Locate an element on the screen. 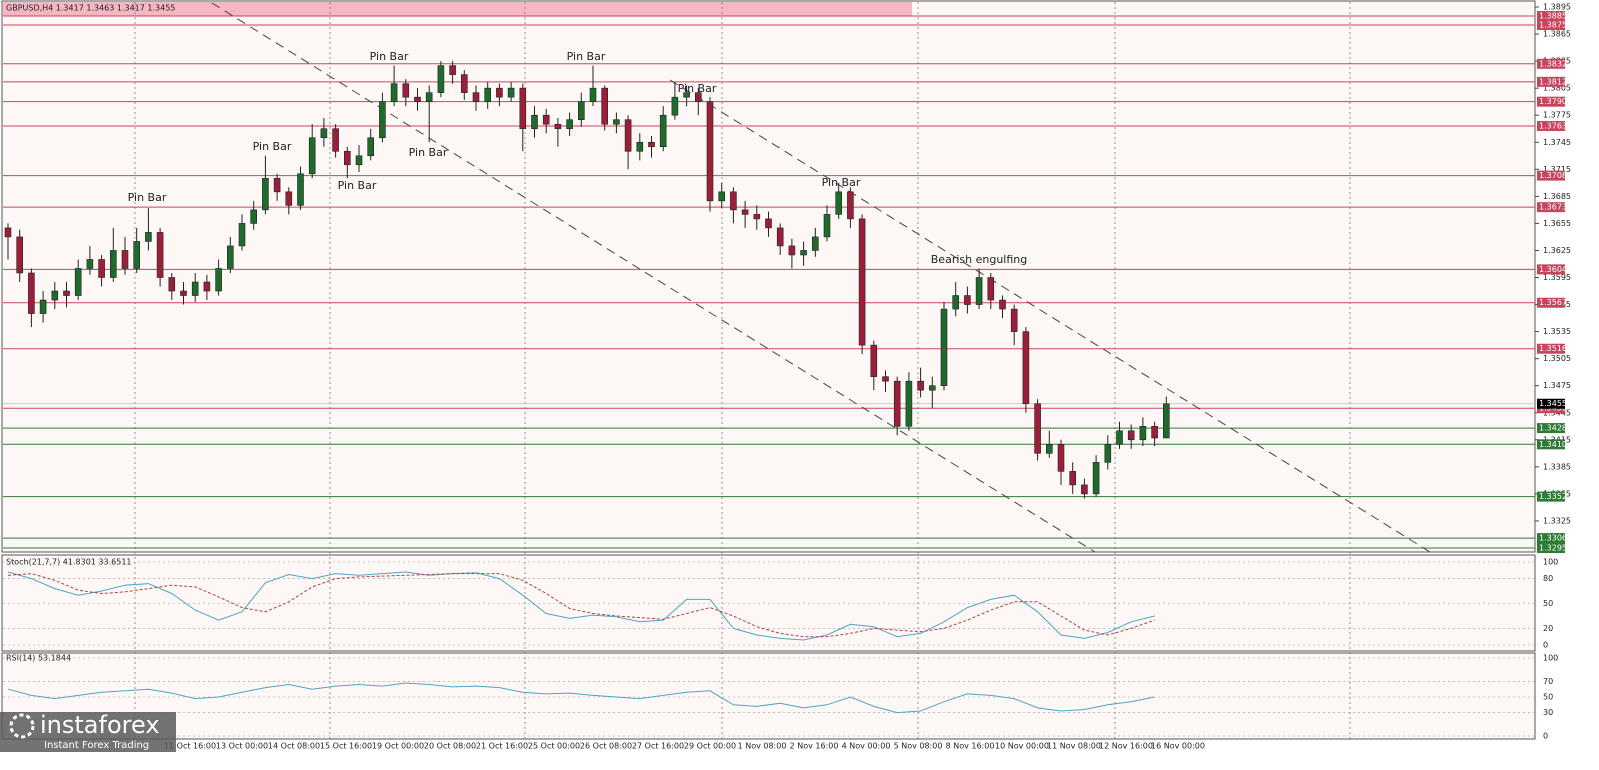  y-tick-label: 1.3685 is located at coordinates (1557, 196).